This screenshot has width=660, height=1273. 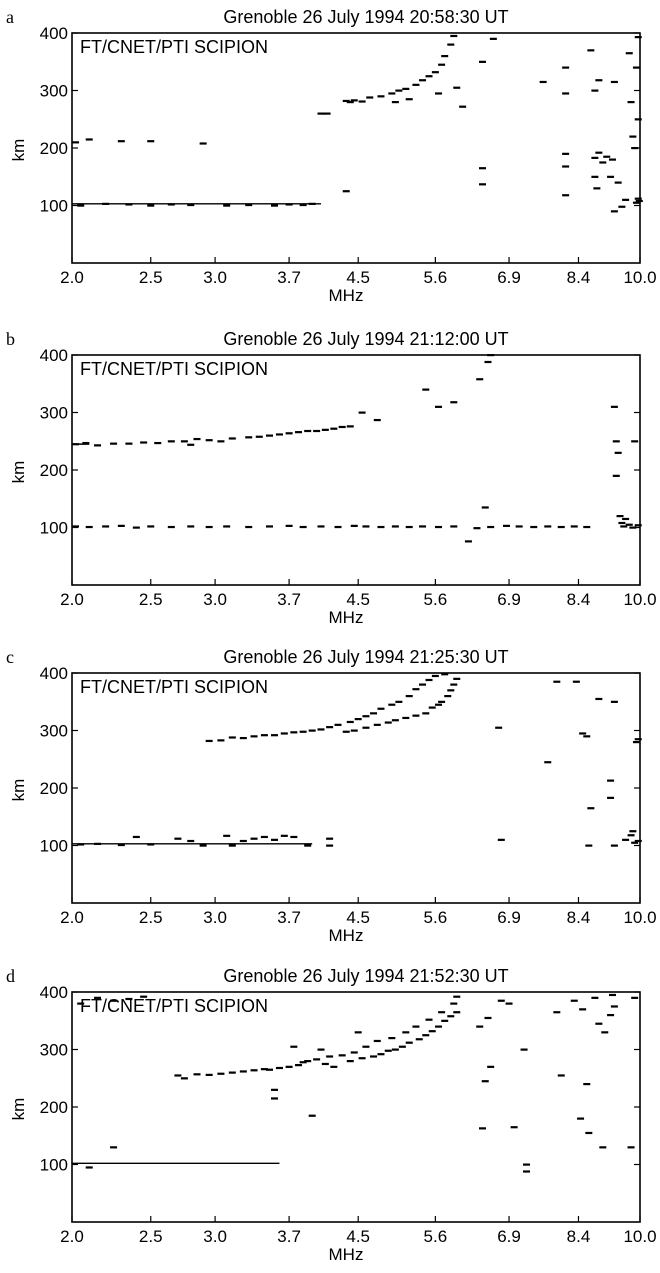 I want to click on x-tick-label: 8.4, so click(x=579, y=917).